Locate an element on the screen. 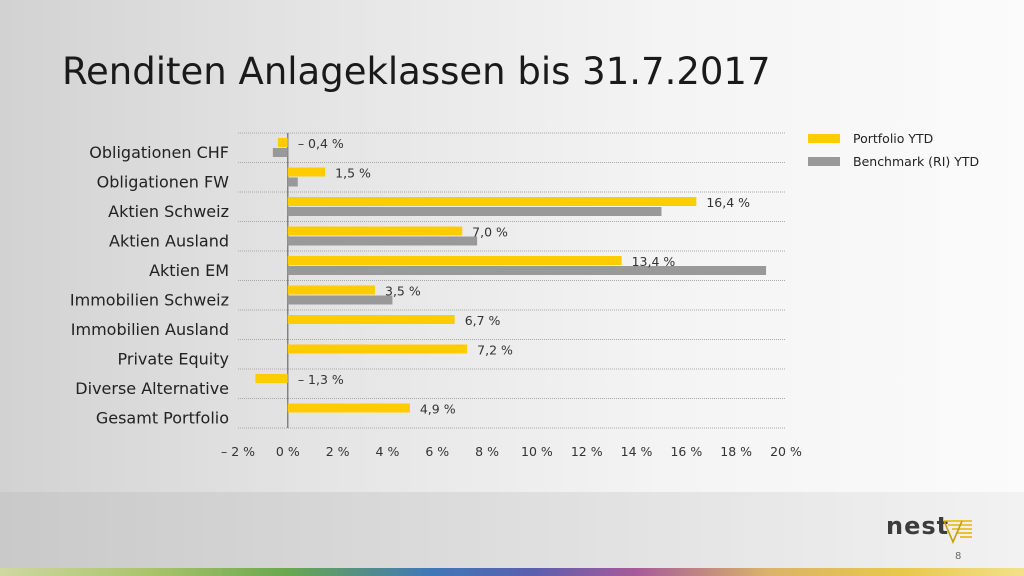  legend-item-portfolio: Portfolio YTD is located at coordinates (893, 138).